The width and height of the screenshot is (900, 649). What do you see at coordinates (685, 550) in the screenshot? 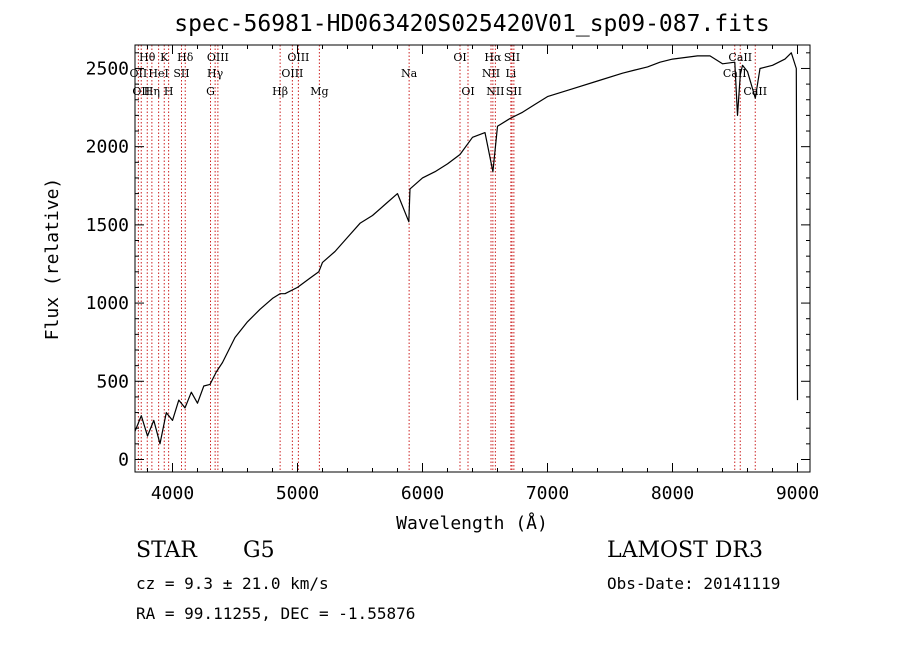
I see `survey-name: LAMOST DR3` at bounding box center [685, 550].